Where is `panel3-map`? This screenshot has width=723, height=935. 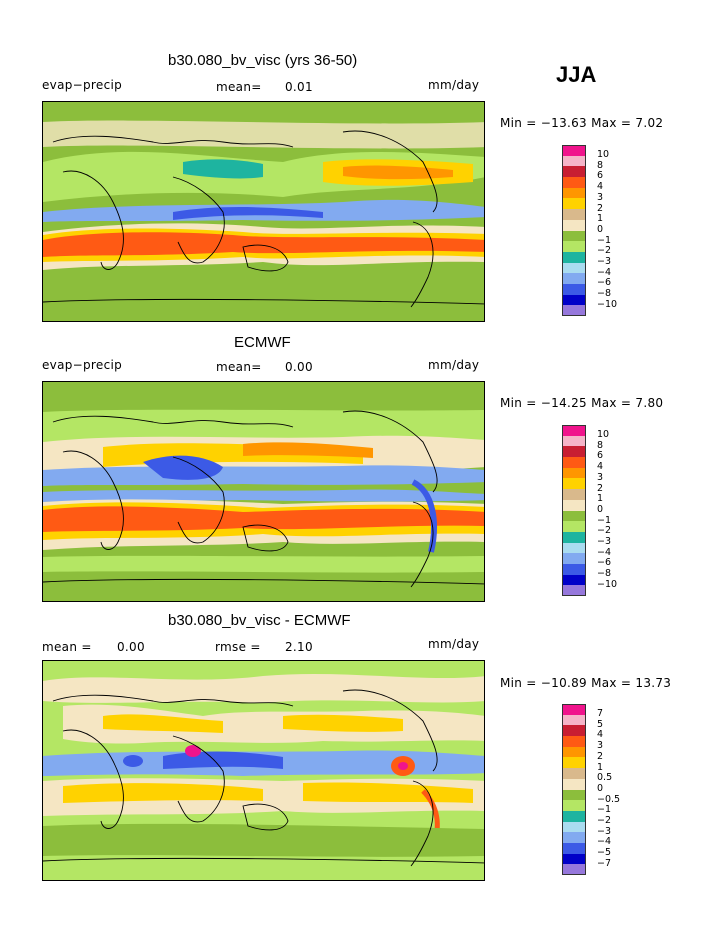
panel3-map is located at coordinates (263, 770).